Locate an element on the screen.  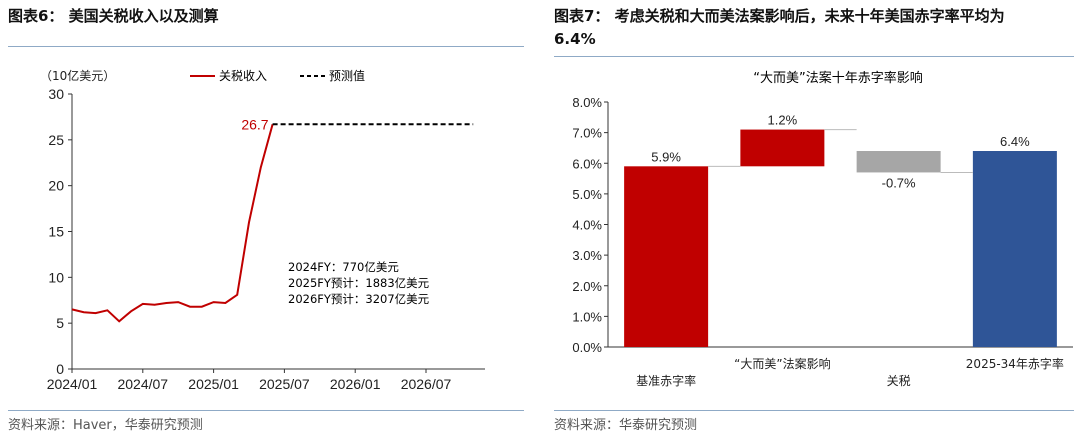
x-tick-label: 2026/07 is located at coordinates (426, 384).